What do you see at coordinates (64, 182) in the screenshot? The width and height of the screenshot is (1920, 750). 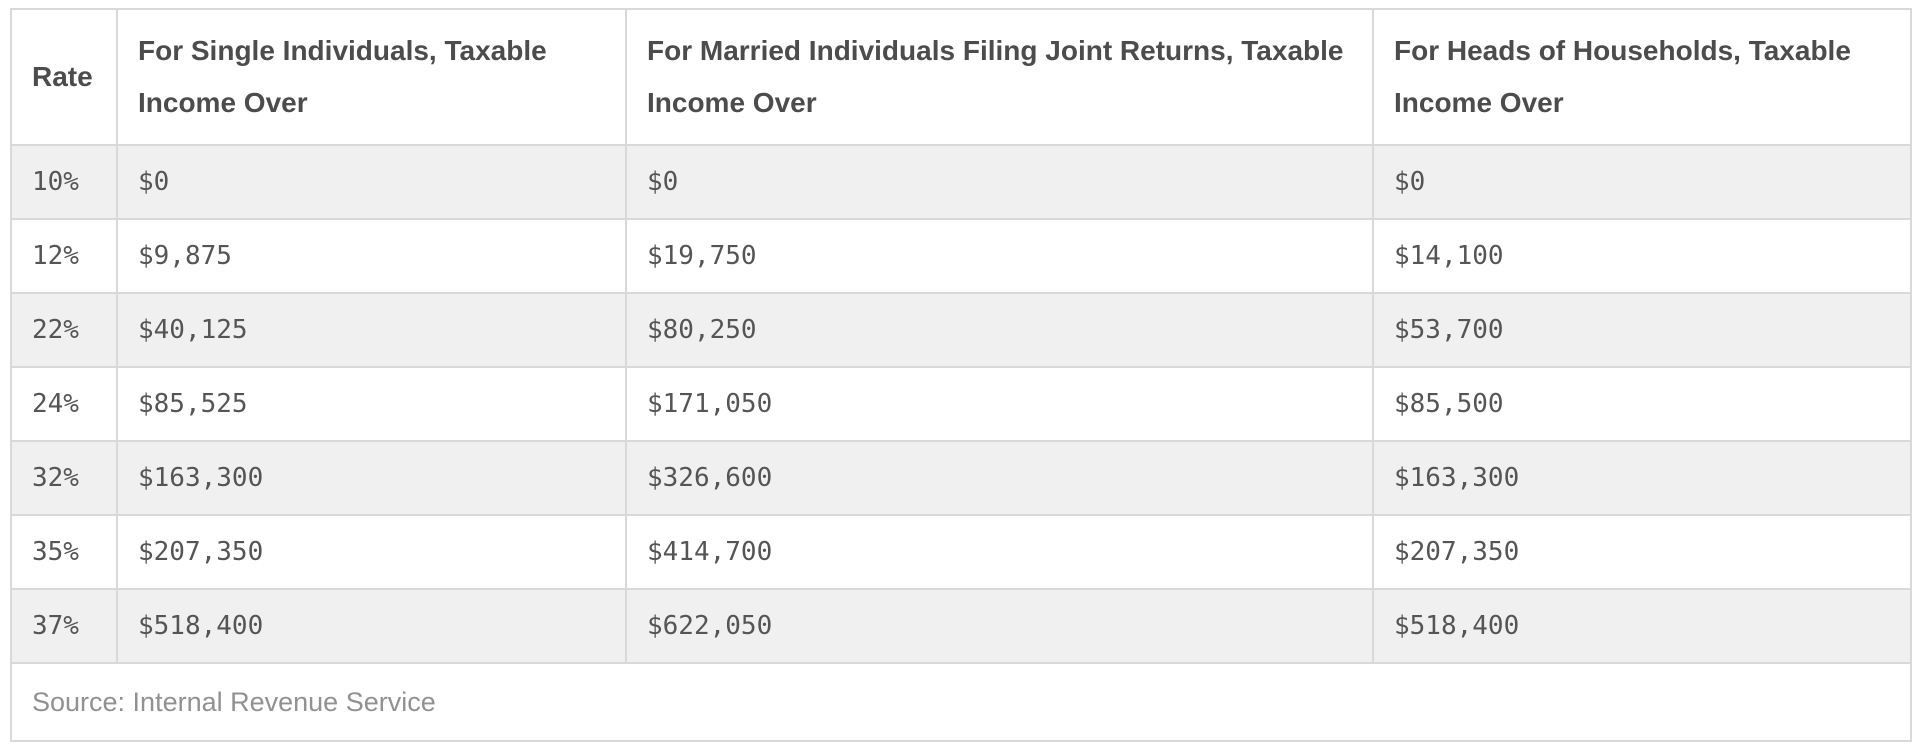 I see `rate-cell: 10%` at bounding box center [64, 182].